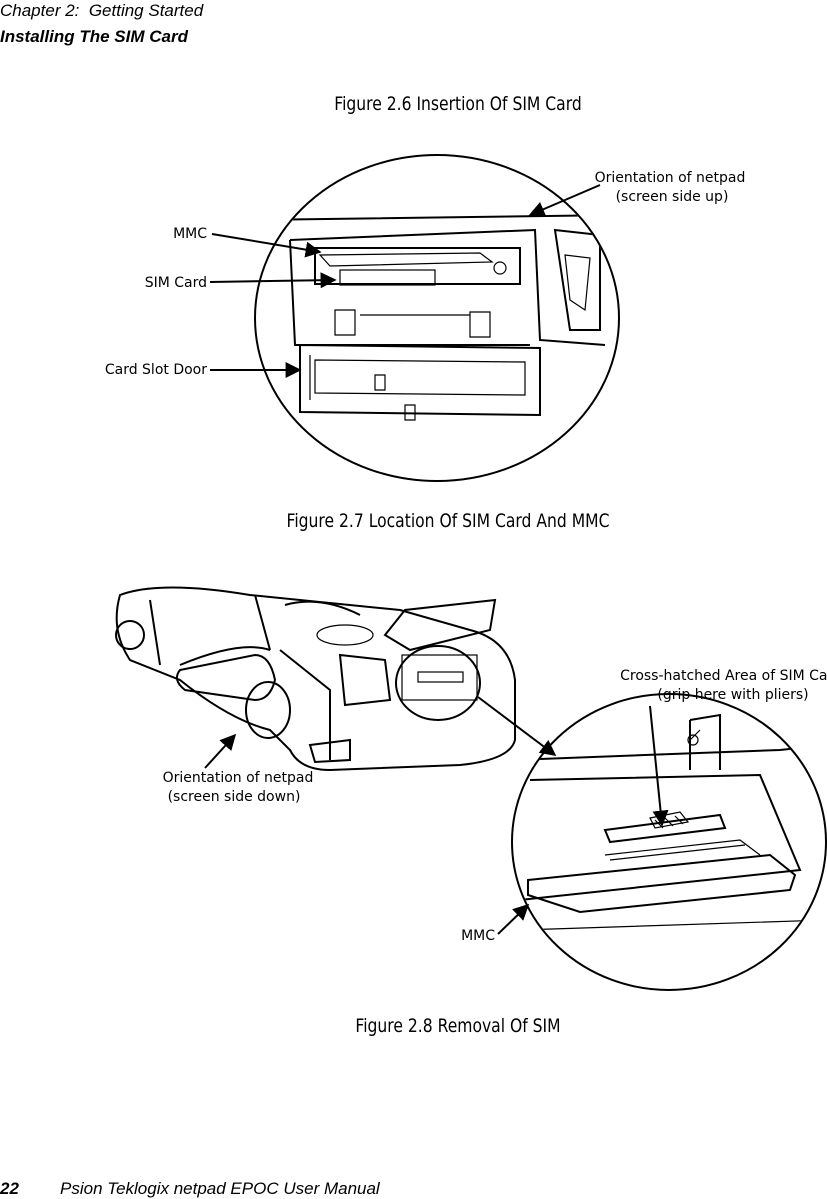 The width and height of the screenshot is (827, 1199). Describe the element at coordinates (156, 370) in the screenshot. I see `label: Card Slot Door` at that location.